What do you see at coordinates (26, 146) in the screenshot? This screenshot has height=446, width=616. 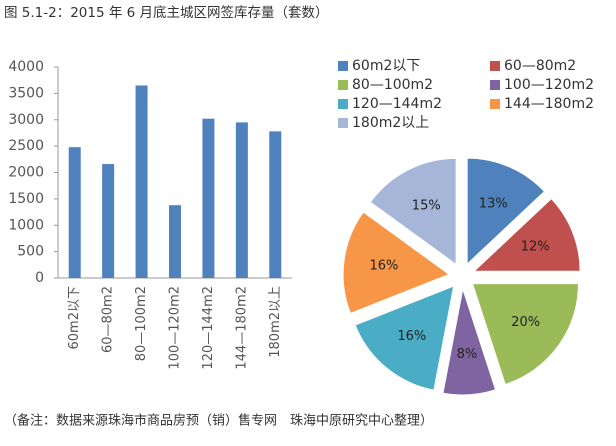 I see `y-tick-label: 2500` at bounding box center [26, 146].